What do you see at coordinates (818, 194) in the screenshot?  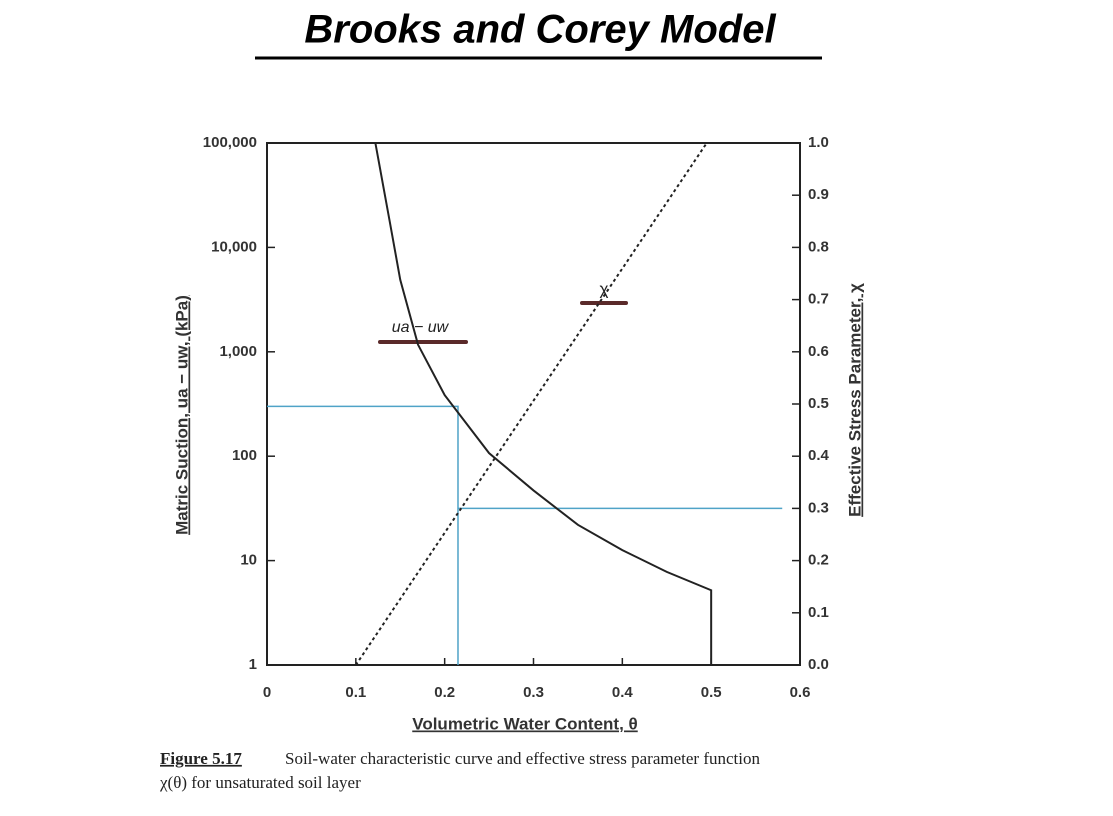 I see `y2-tick-label: 0.9` at bounding box center [818, 194].